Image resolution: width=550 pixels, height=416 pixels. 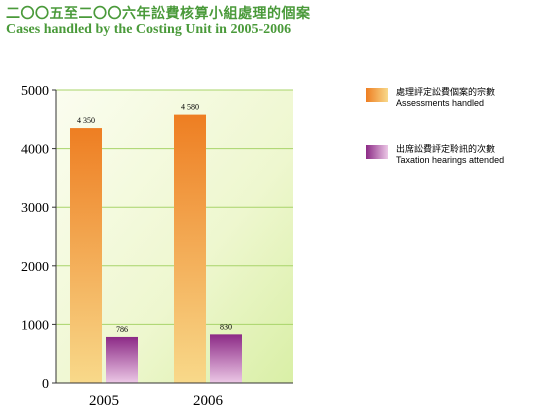 What do you see at coordinates (35, 325) in the screenshot?
I see `y-tick-label: 1000` at bounding box center [35, 325].